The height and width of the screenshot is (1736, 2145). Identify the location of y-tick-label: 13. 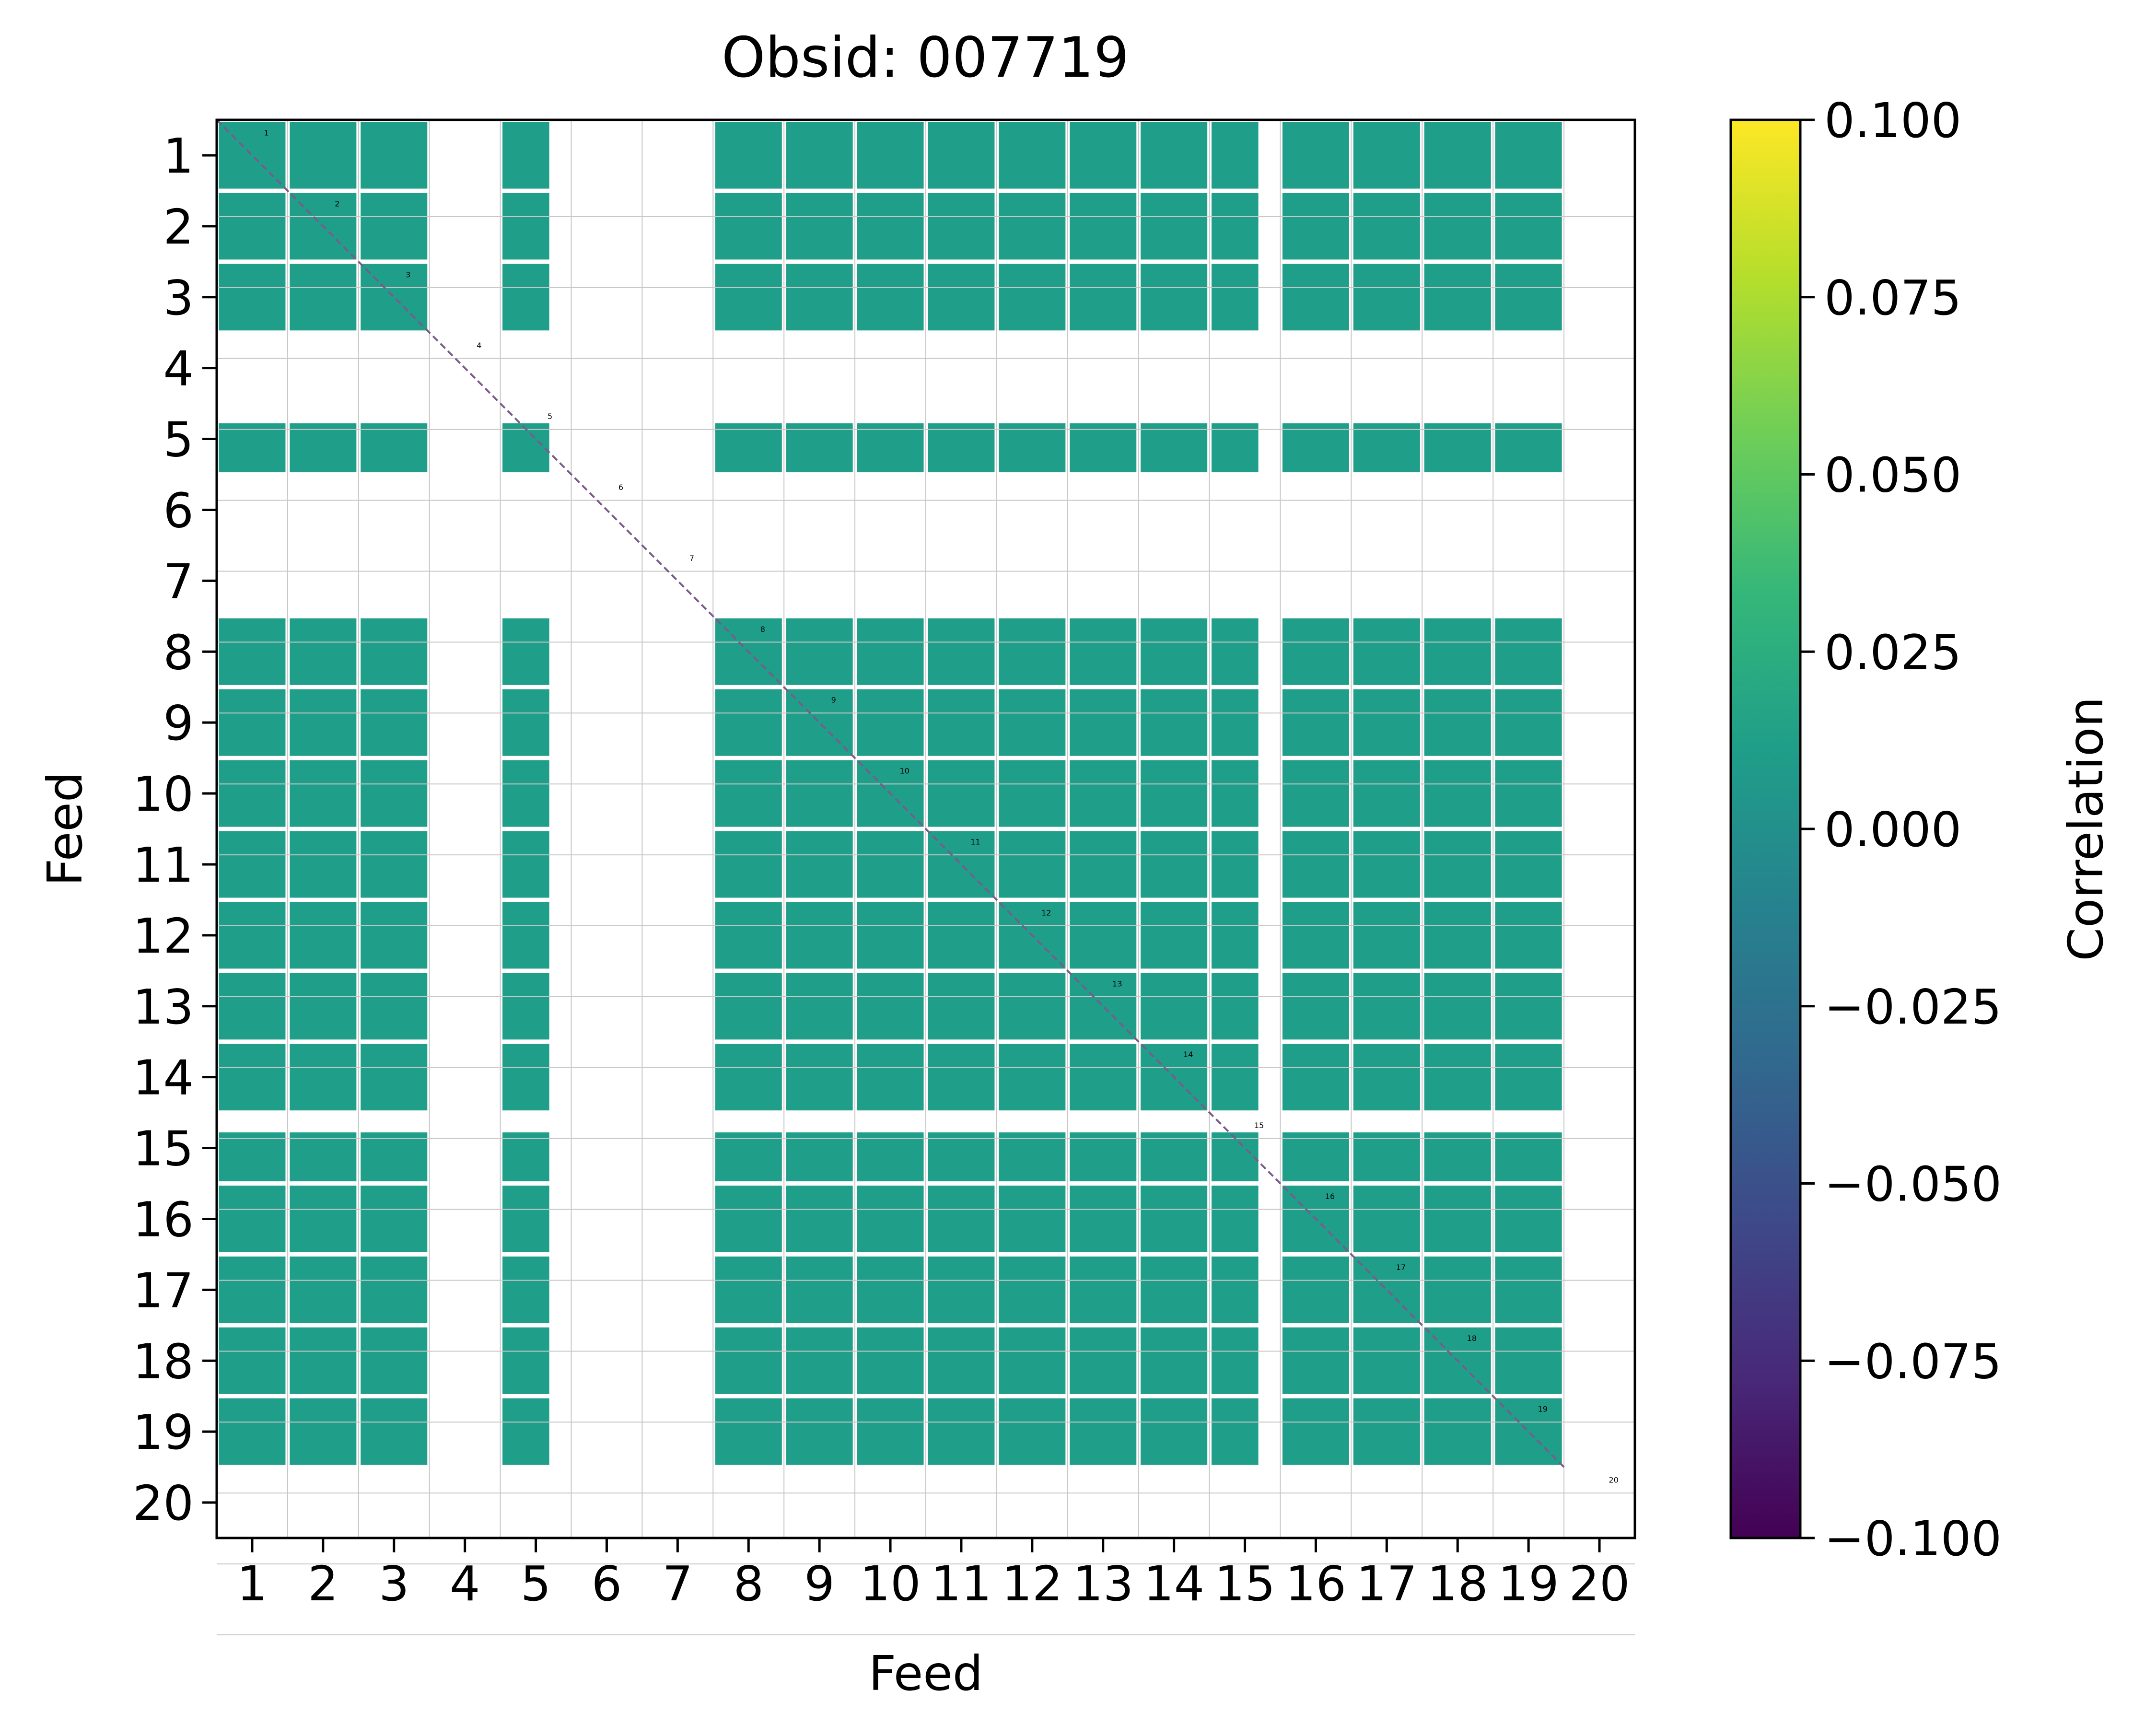
(163, 1007).